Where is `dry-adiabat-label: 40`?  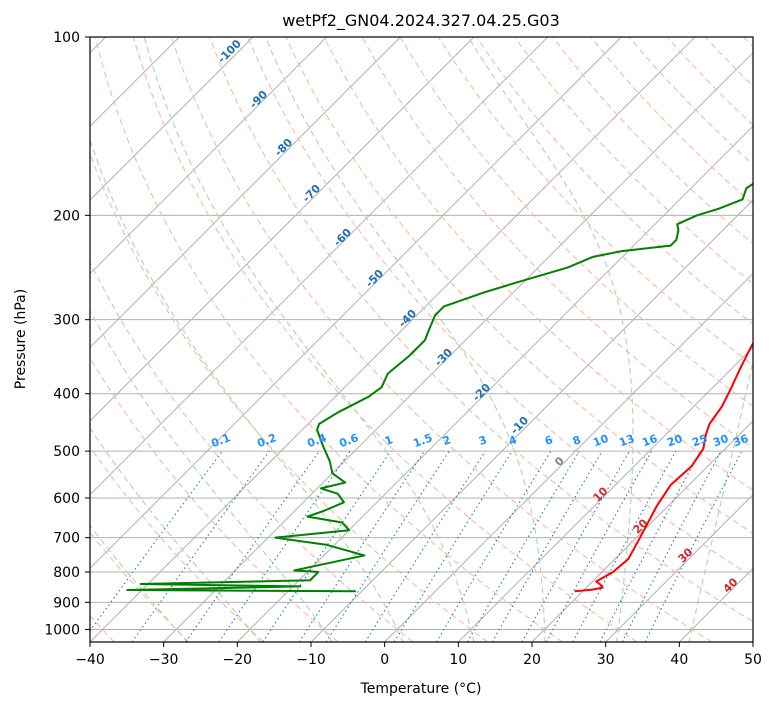 dry-adiabat-label: 40 is located at coordinates (731, 585).